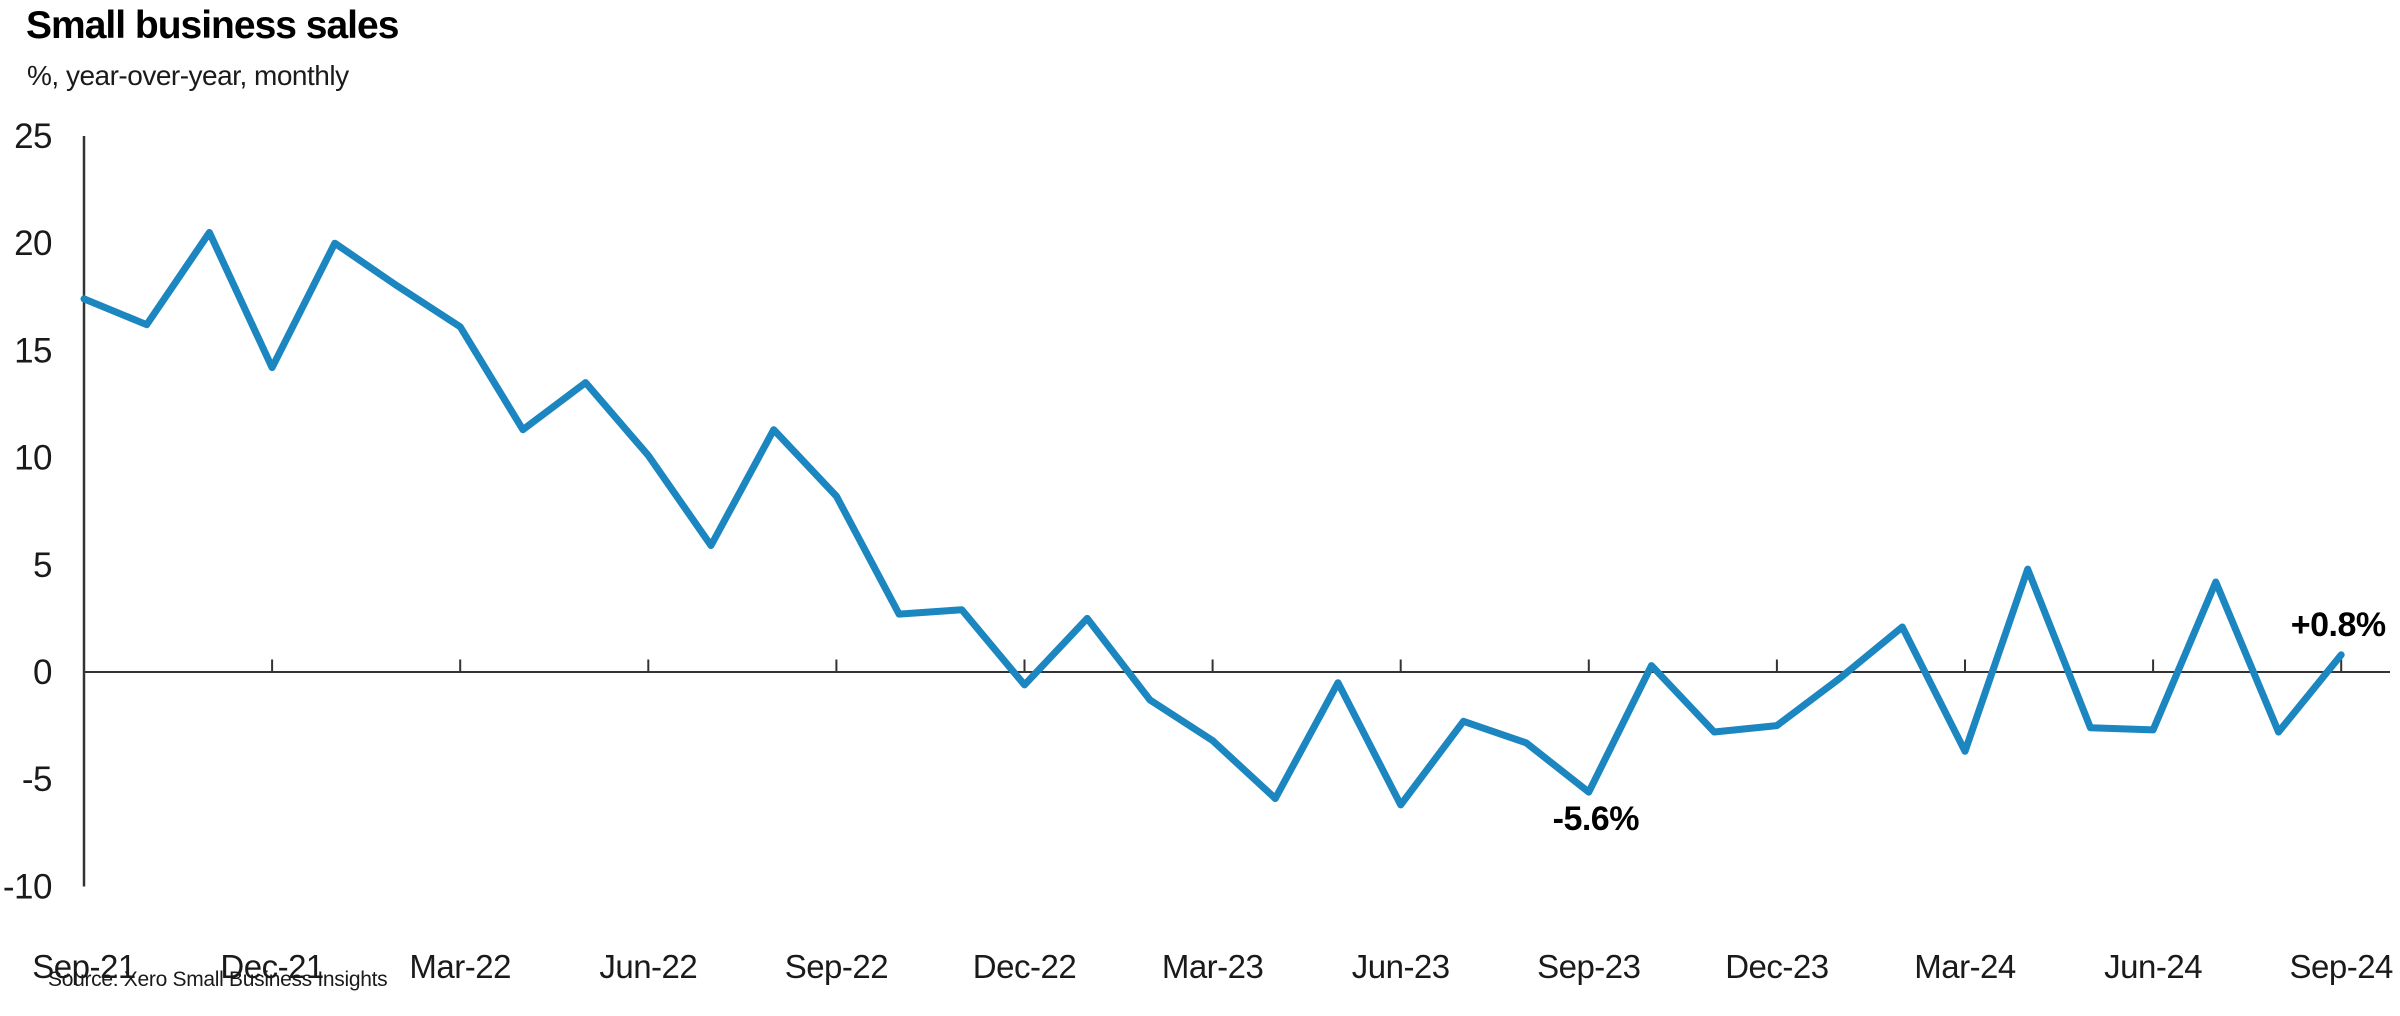 The height and width of the screenshot is (1016, 2400). What do you see at coordinates (1965, 966) in the screenshot?
I see `x-tick-label: Mar-24` at bounding box center [1965, 966].